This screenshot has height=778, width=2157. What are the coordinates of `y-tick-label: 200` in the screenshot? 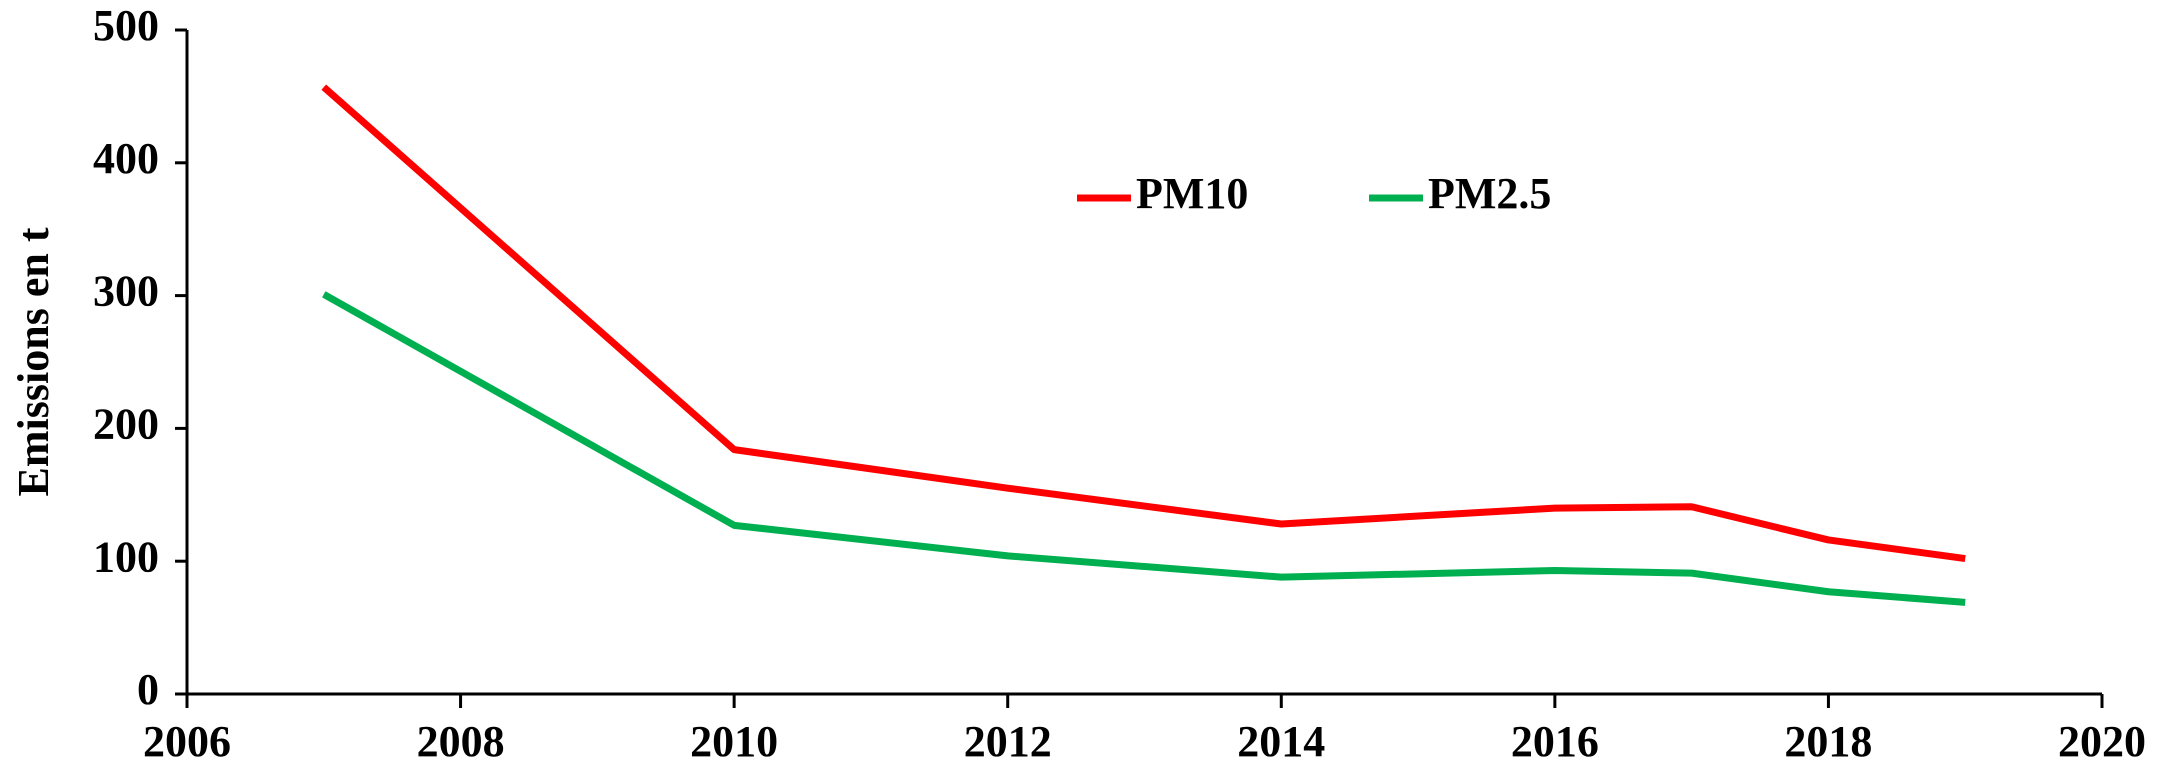 It's located at (126, 423).